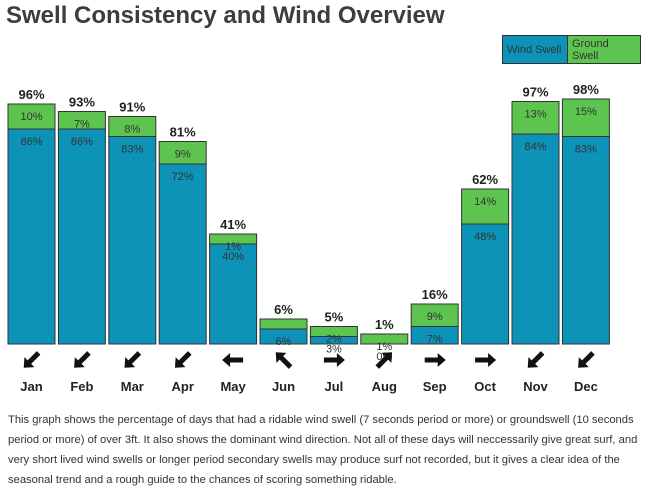 This screenshot has height=490, width=648. What do you see at coordinates (132, 386) in the screenshot?
I see `month-label: Mar` at bounding box center [132, 386].